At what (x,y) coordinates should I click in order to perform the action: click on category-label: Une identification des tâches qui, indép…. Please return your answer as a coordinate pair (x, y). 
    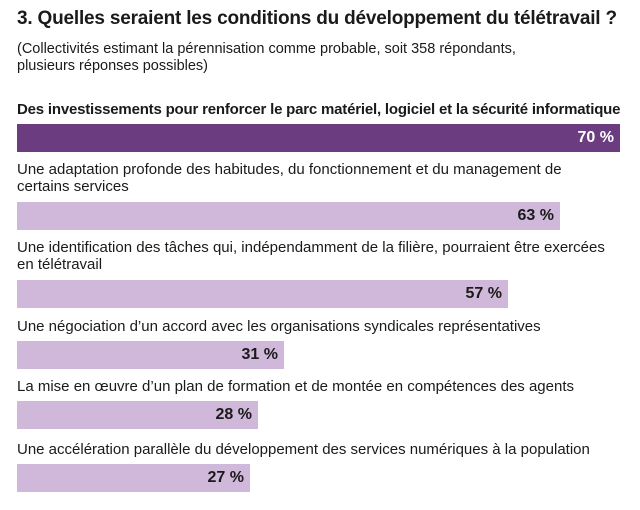
    Looking at the image, I should click on (311, 256).